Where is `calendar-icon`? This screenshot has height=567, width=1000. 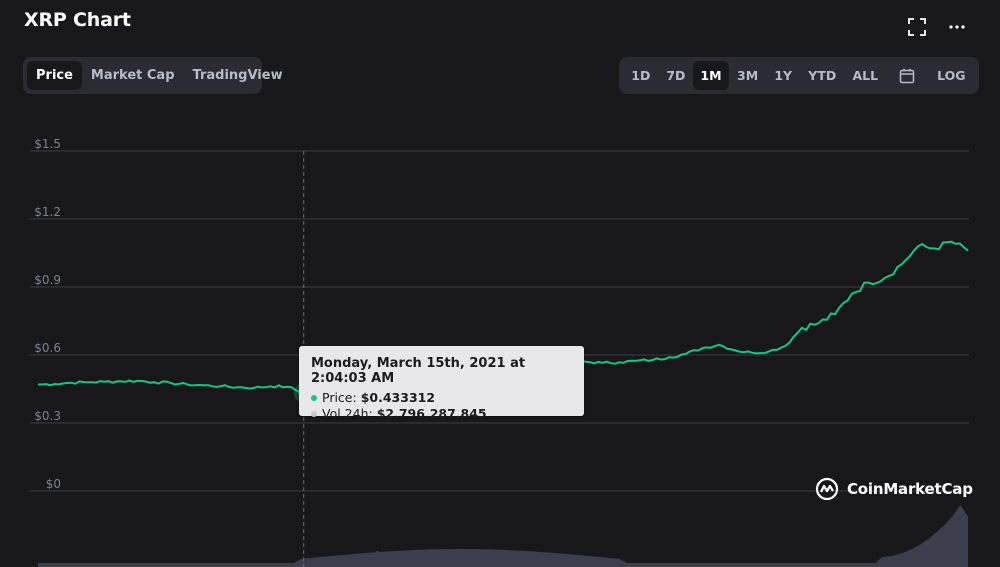
calendar-icon is located at coordinates (907, 75).